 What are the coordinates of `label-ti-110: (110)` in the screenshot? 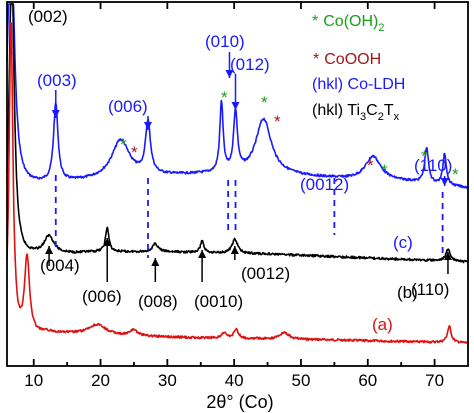 It's located at (430, 289).